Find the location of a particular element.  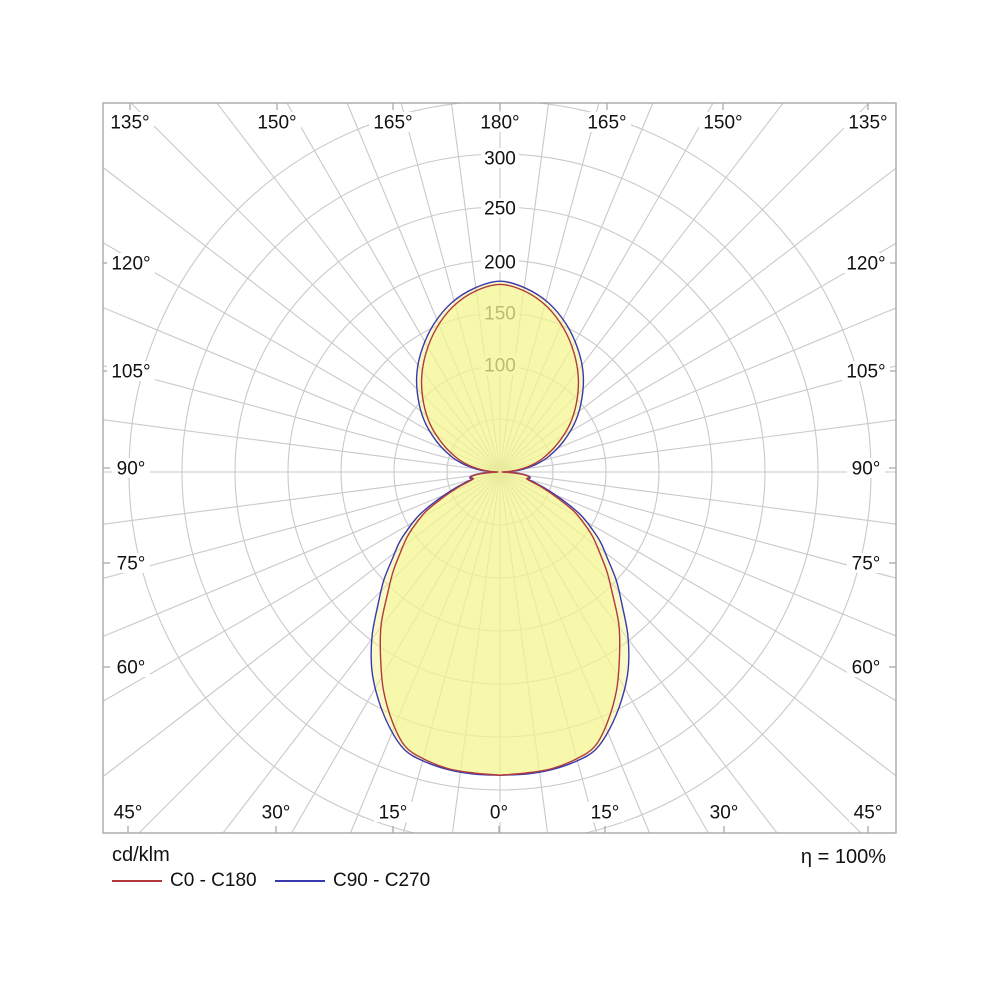

angle-label-left-2: 90° is located at coordinates (131, 469).